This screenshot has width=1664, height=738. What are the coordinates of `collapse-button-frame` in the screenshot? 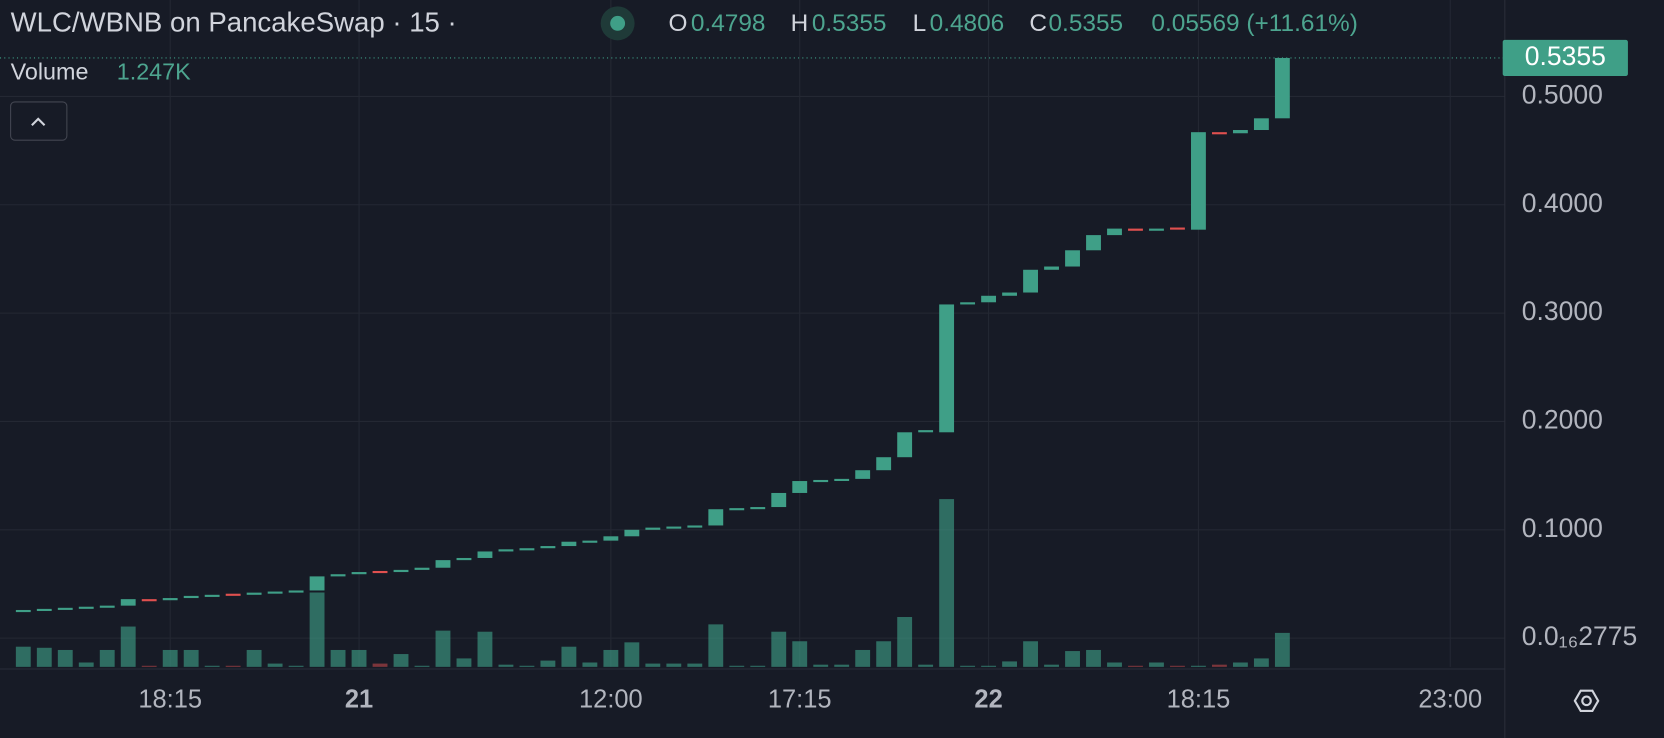 It's located at (39, 121).